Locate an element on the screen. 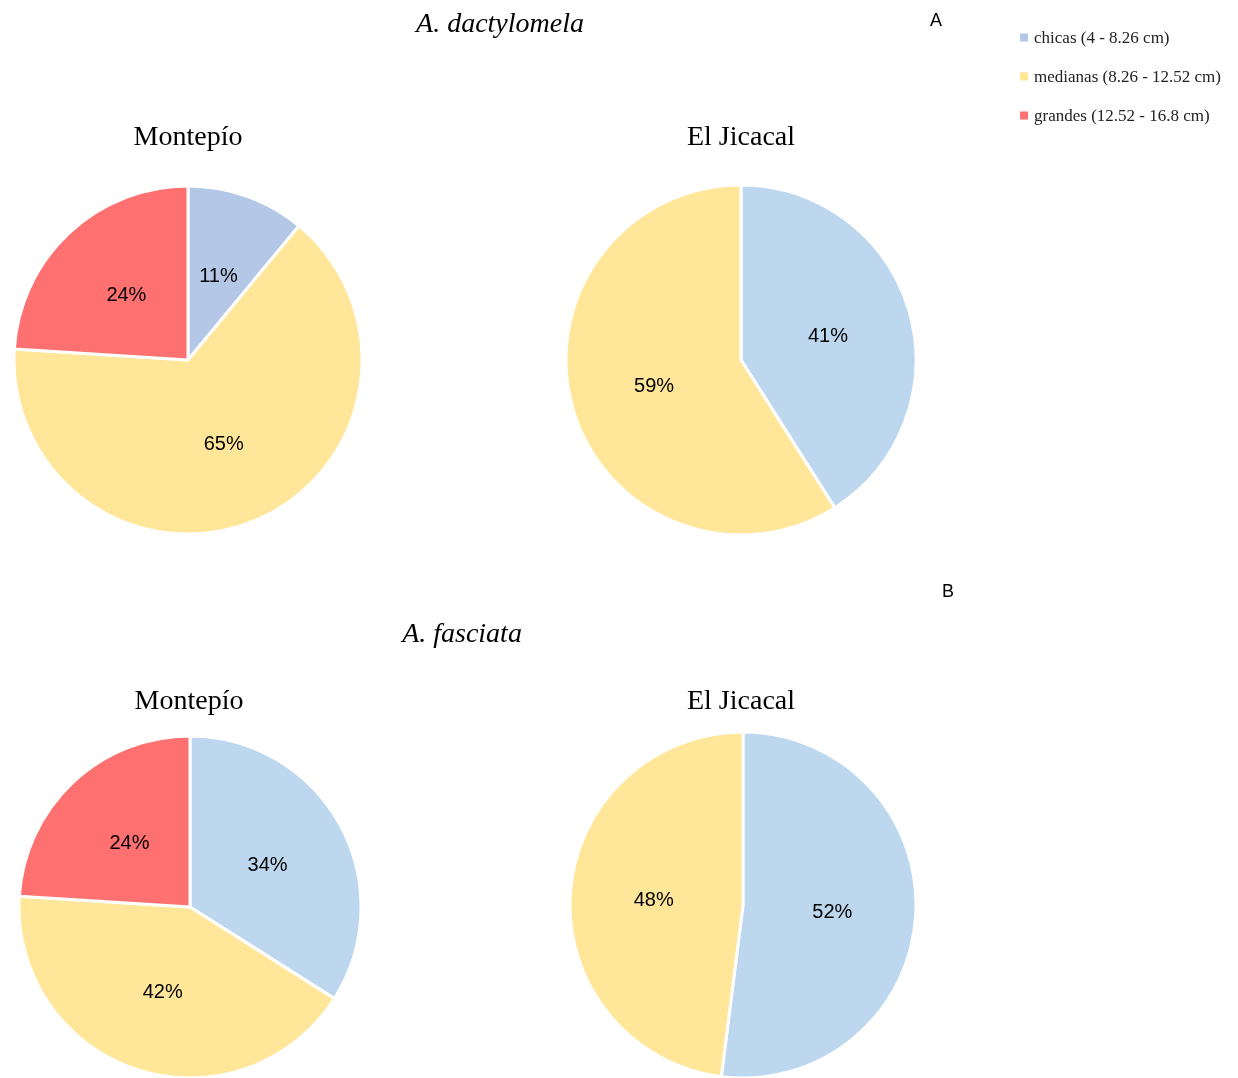 The width and height of the screenshot is (1238, 1078). chart-title: Montepío is located at coordinates (189, 699).